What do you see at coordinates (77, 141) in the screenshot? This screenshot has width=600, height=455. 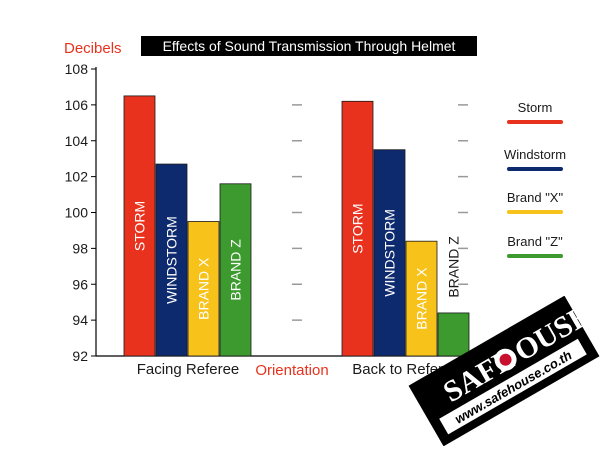 I see `y-tick-label: 104` at bounding box center [77, 141].